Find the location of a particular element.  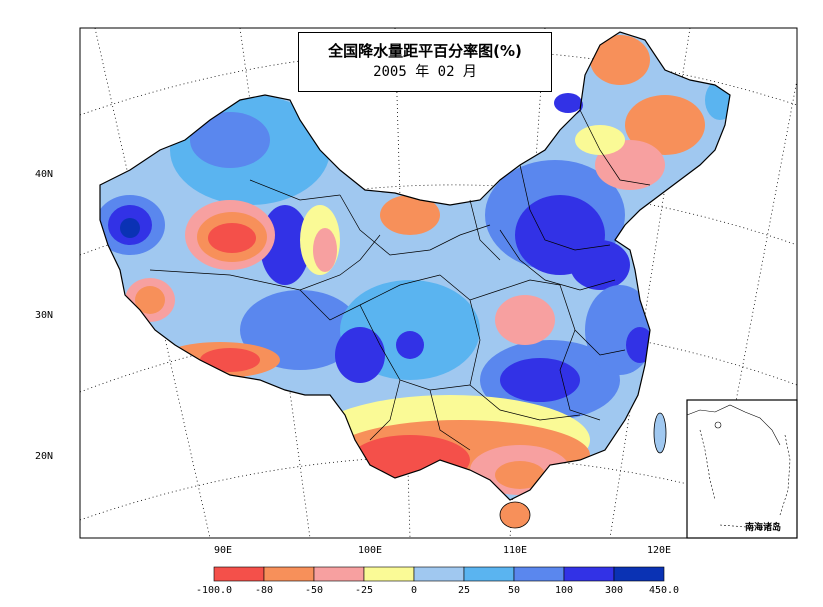

title-box: 全国降水量距平百分率图(%) 2005 年 02 月 is located at coordinates (425, 62).